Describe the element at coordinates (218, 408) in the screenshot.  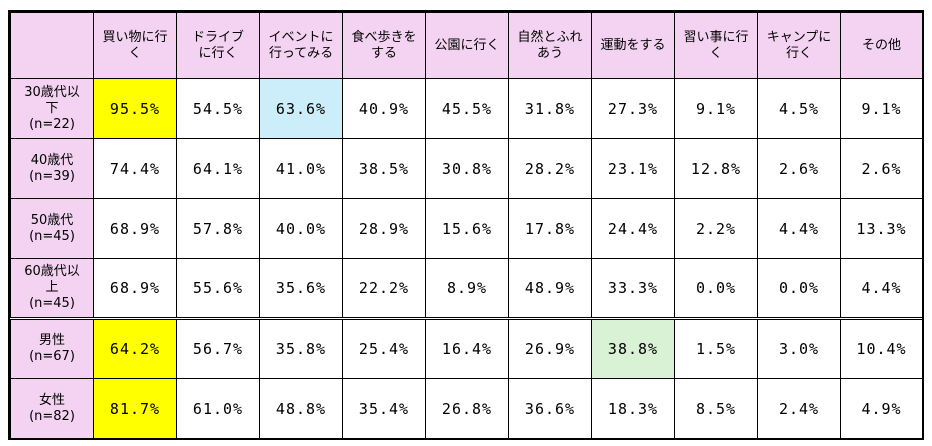
I see `value-cell: 61.0%` at that location.